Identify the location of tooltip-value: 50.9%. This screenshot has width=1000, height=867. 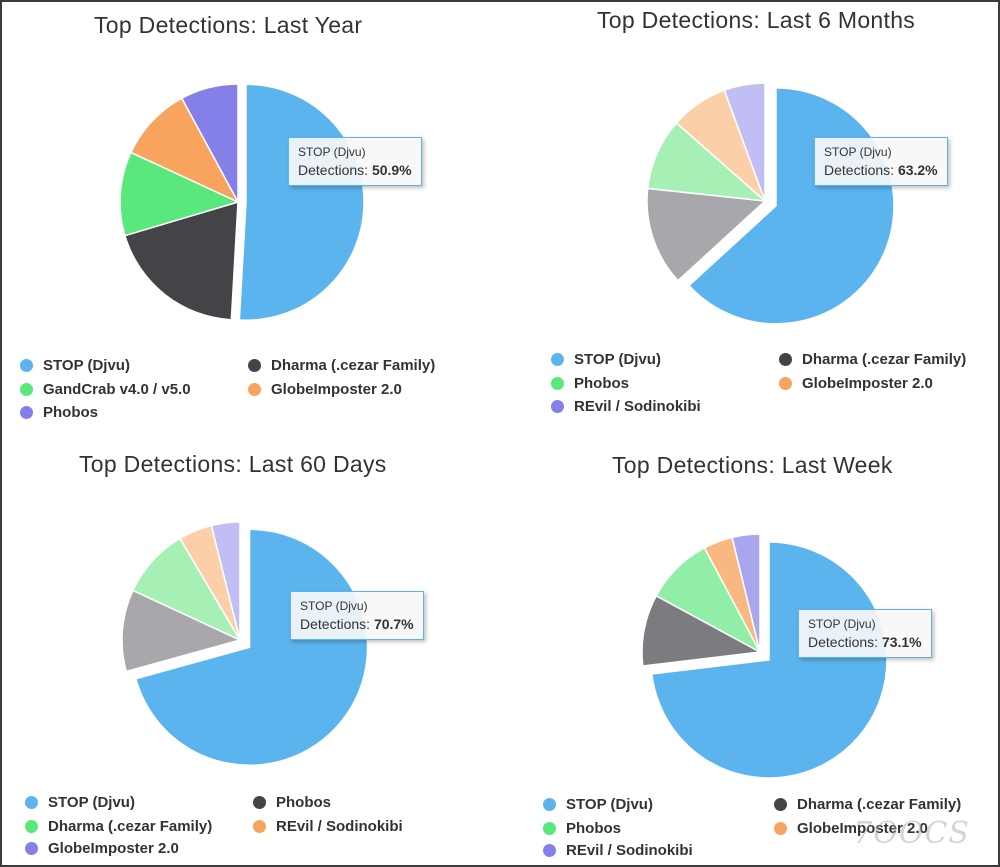
(391, 170).